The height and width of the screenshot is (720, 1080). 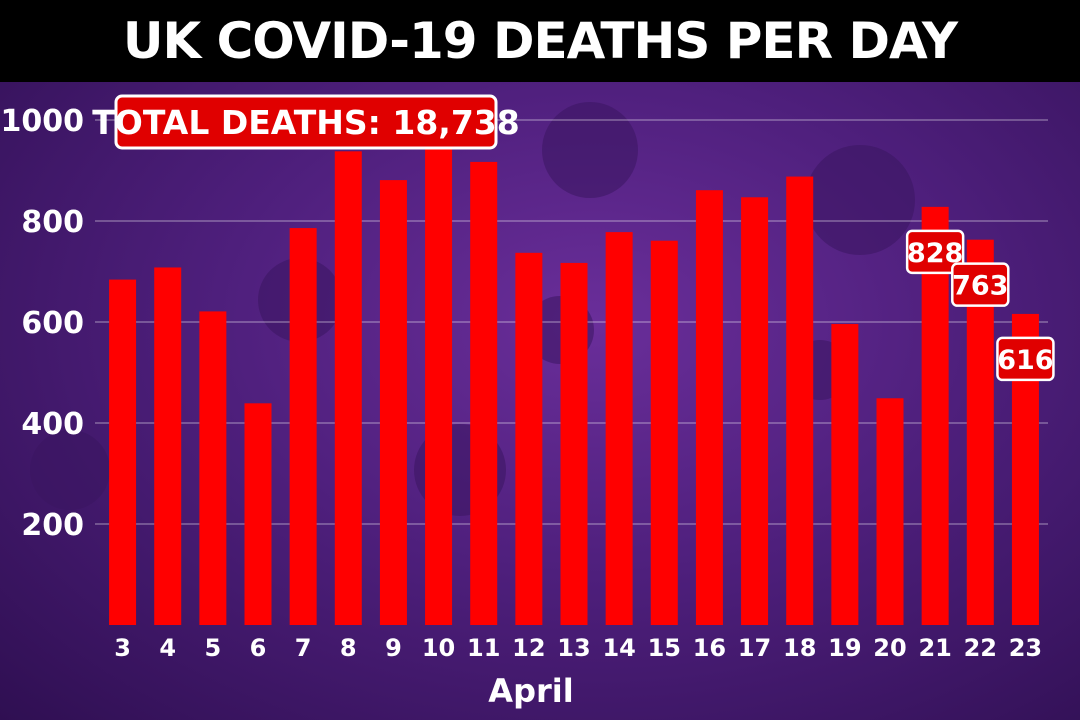 I want to click on y-axis-ticks: 200 400 600 800 1000, so click(x=43, y=323).